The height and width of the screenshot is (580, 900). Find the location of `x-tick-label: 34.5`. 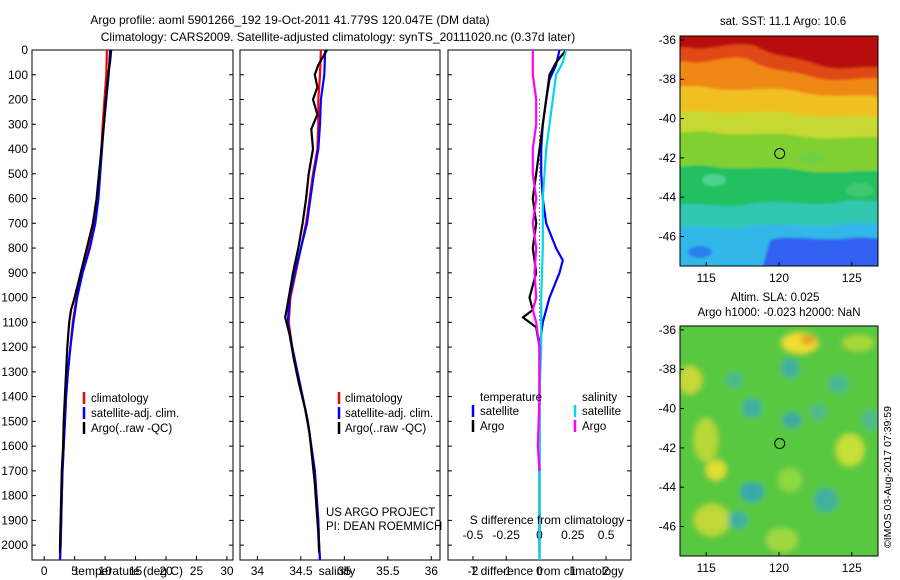

x-tick-label: 34.5 is located at coordinates (301, 571).